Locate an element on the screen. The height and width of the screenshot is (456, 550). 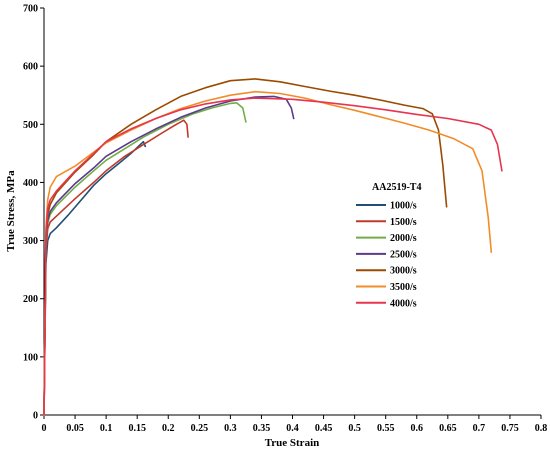
legend-label: 1000/s is located at coordinates (403, 206).